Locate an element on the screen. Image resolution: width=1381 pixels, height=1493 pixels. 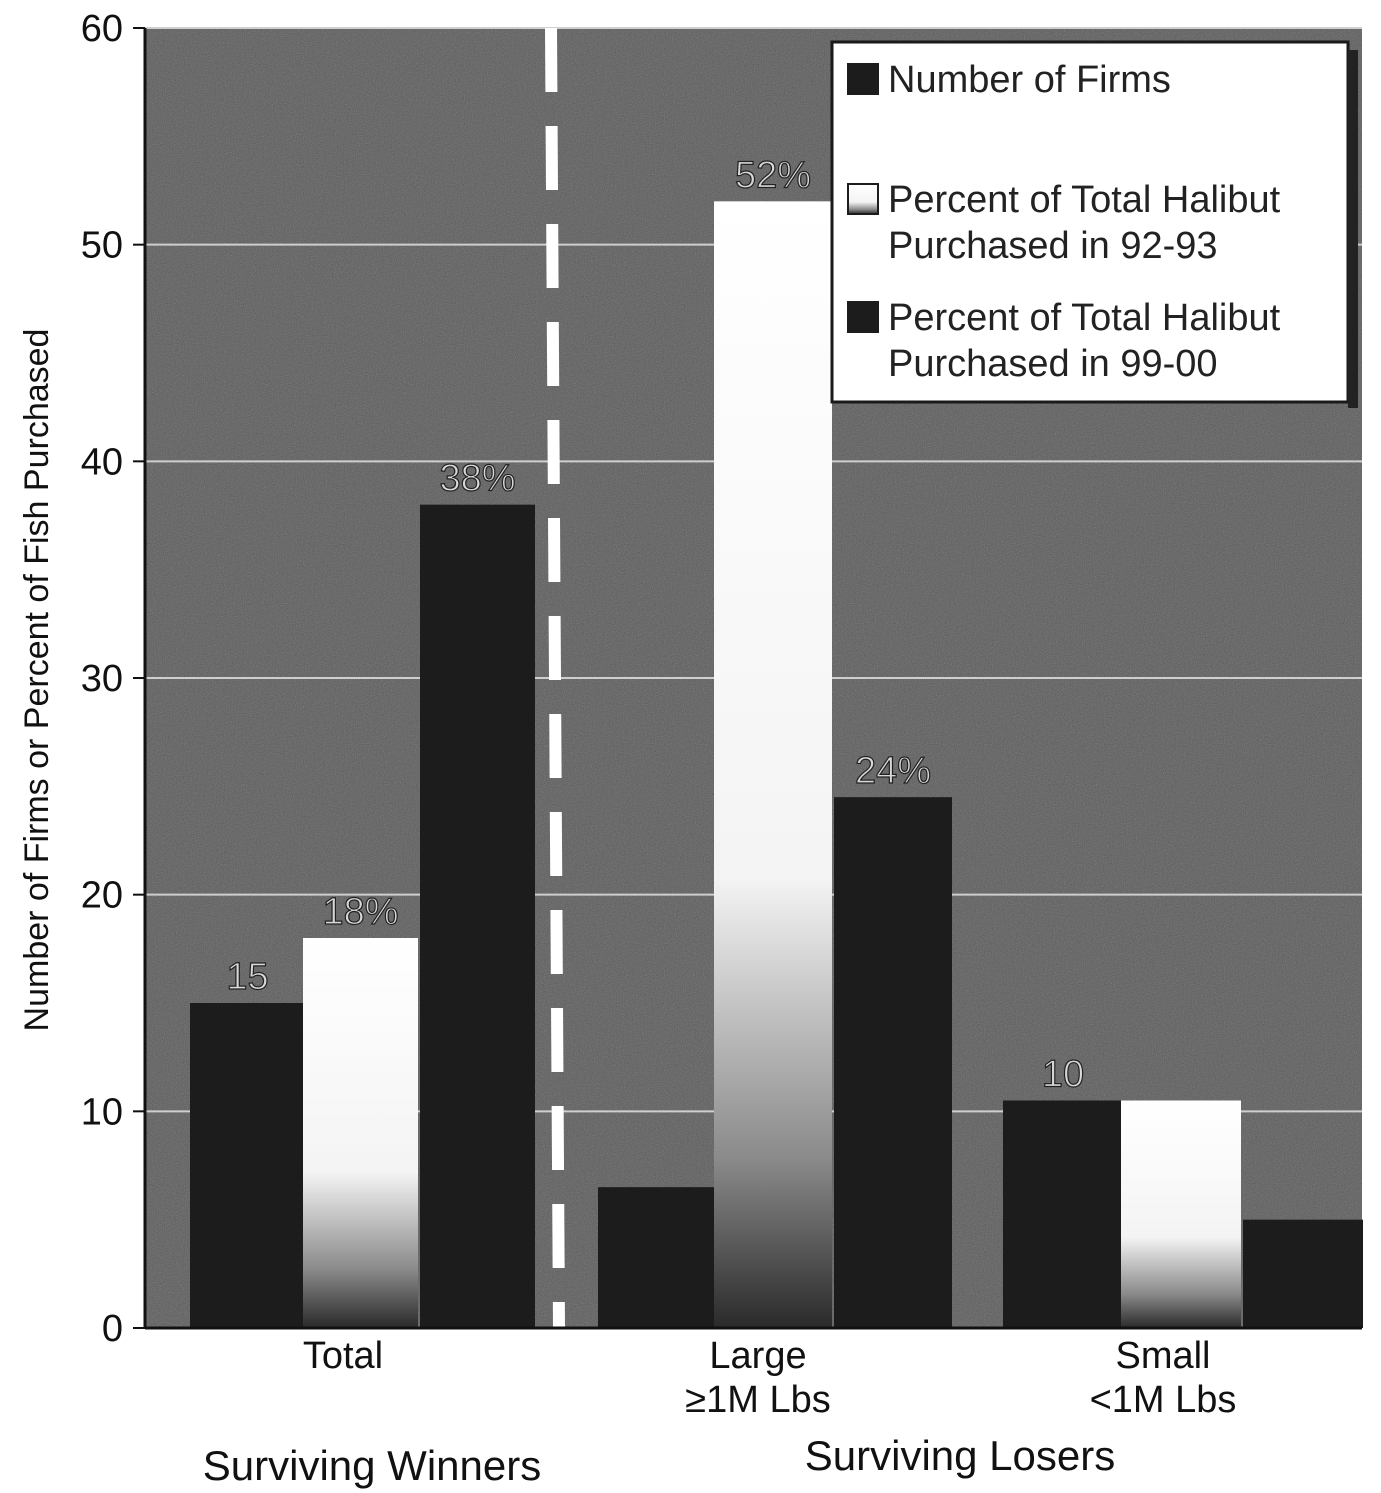
y-tick-label: 50 is located at coordinates (102, 246).